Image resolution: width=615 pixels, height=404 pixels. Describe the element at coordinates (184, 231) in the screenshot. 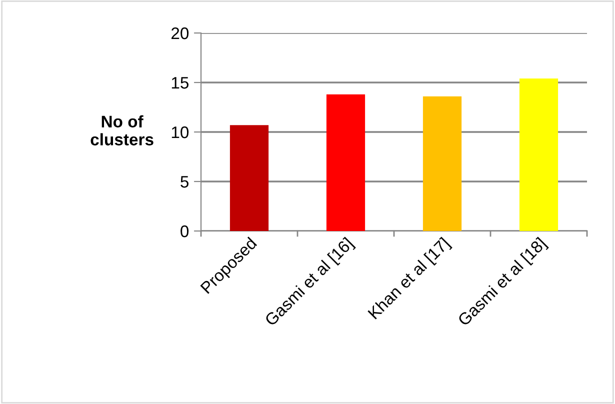

I see `y-tick-label: 0` at that location.